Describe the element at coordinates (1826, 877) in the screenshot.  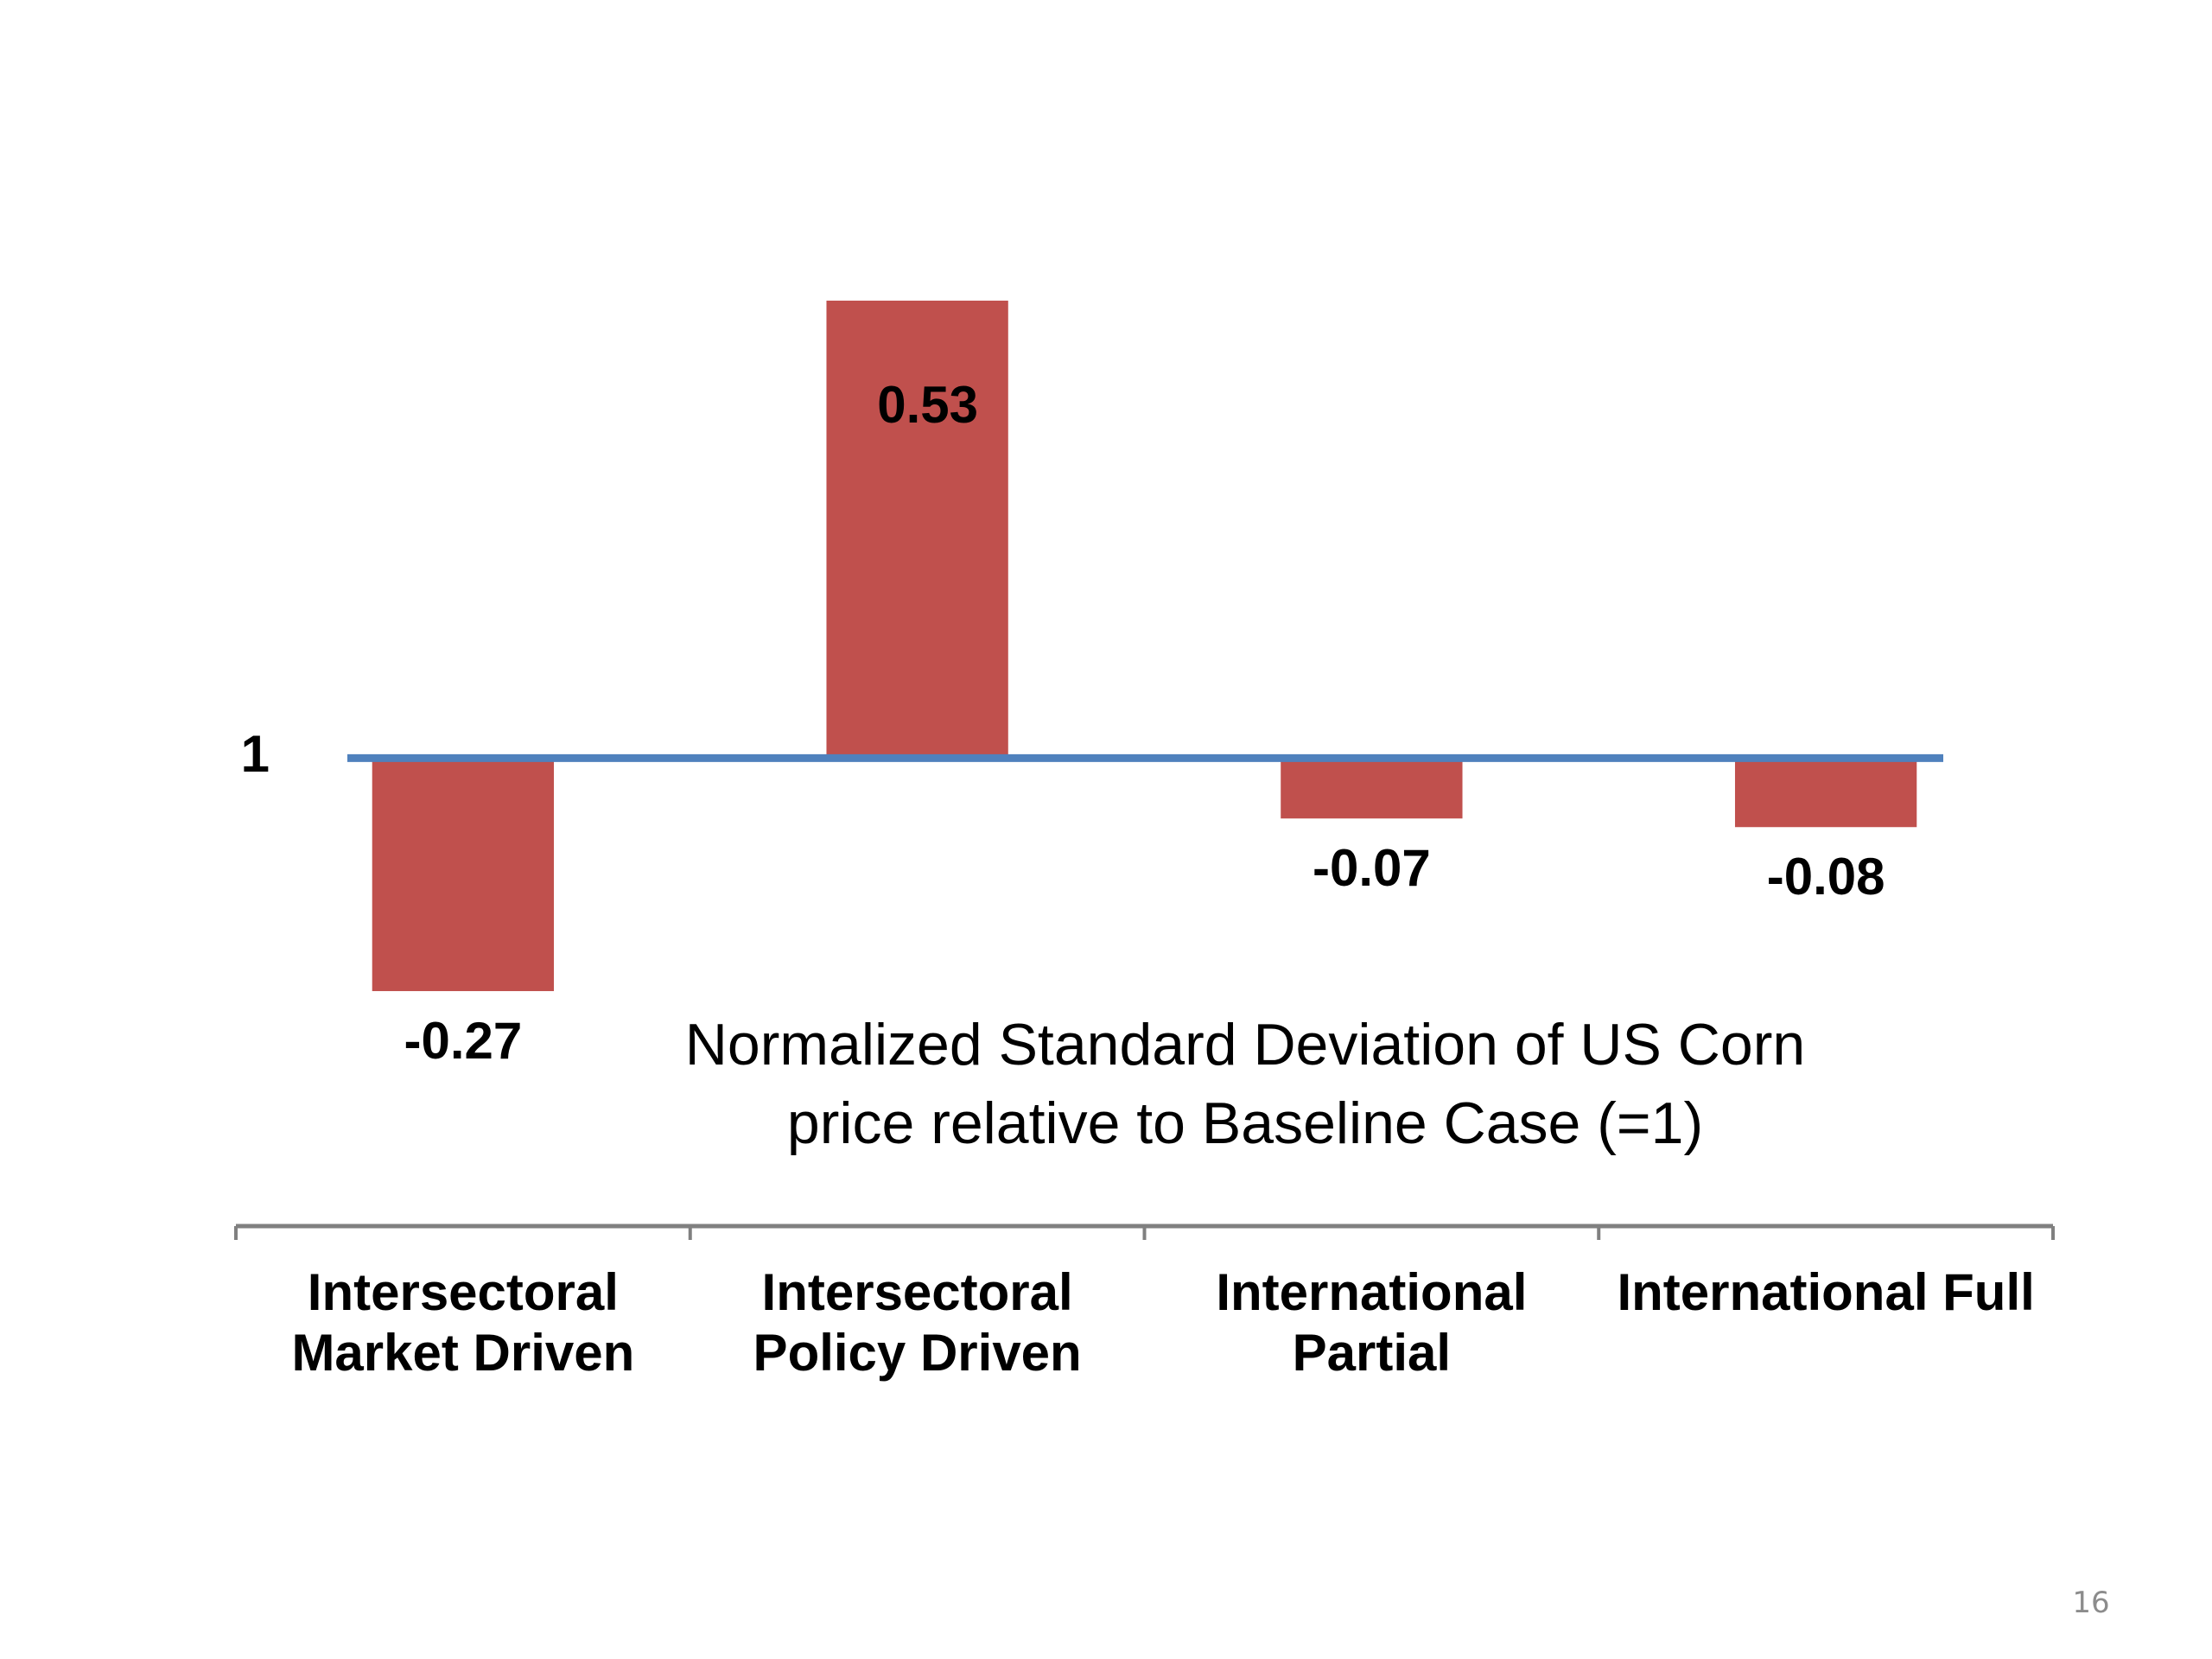
I see `value-label: -0.08` at that location.